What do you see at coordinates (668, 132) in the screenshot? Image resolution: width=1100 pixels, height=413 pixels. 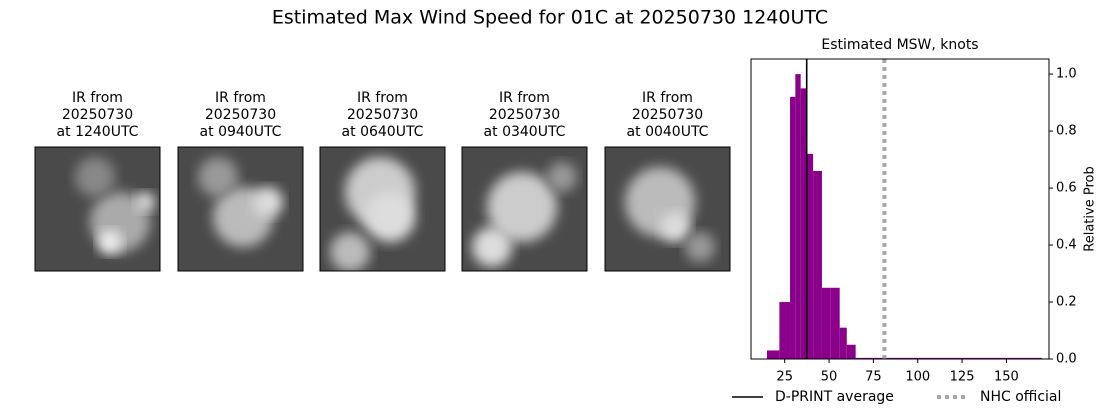 I see `panel-caption: at 0040UTC` at bounding box center [668, 132].